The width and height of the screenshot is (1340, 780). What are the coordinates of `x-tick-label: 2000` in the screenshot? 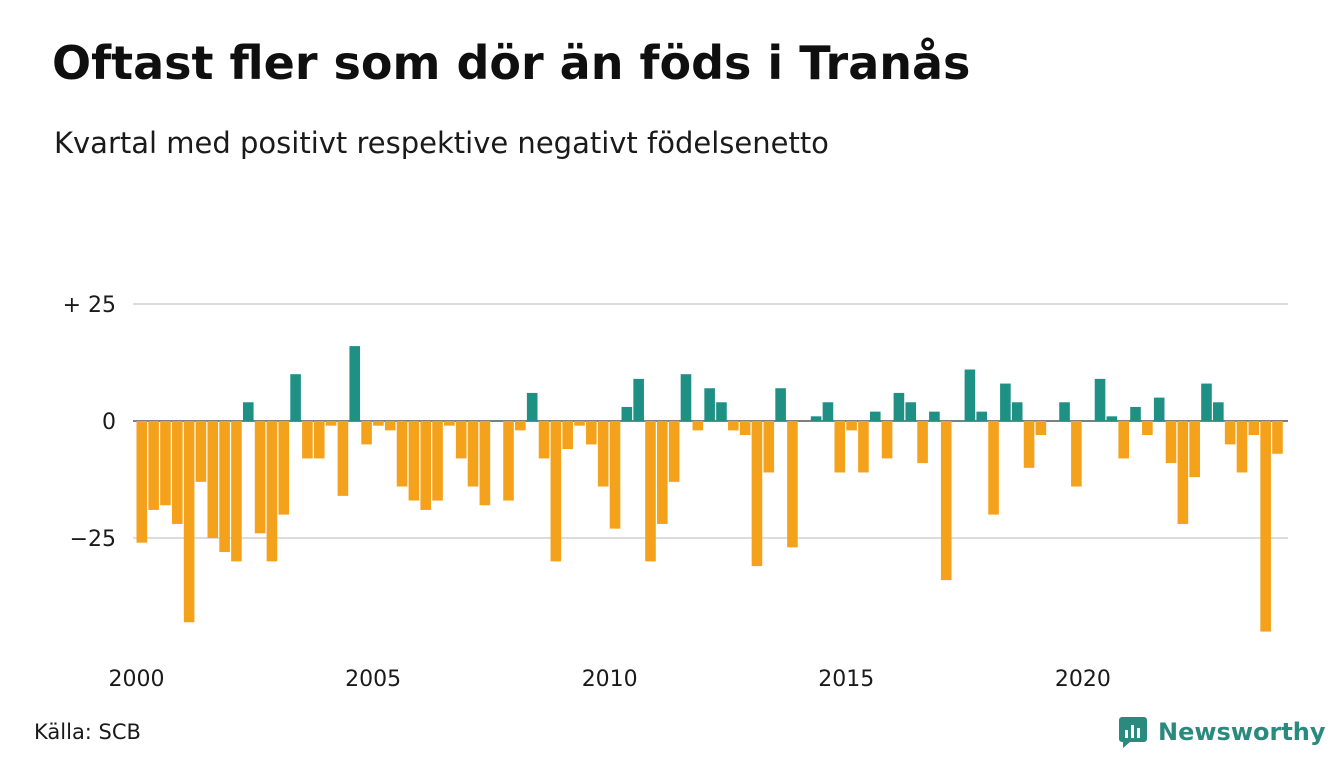 It's located at (137, 679).